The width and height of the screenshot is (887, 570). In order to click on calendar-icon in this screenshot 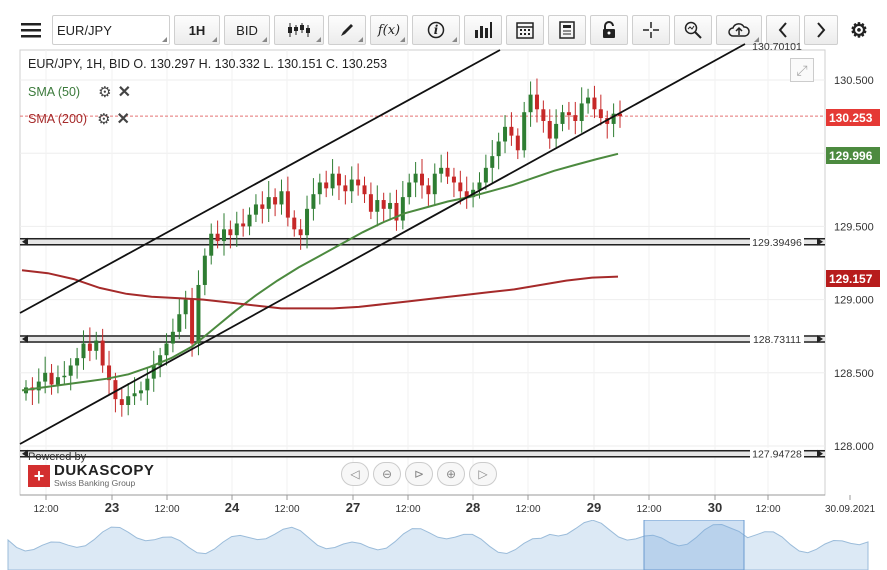, I will do `click(525, 30)`.